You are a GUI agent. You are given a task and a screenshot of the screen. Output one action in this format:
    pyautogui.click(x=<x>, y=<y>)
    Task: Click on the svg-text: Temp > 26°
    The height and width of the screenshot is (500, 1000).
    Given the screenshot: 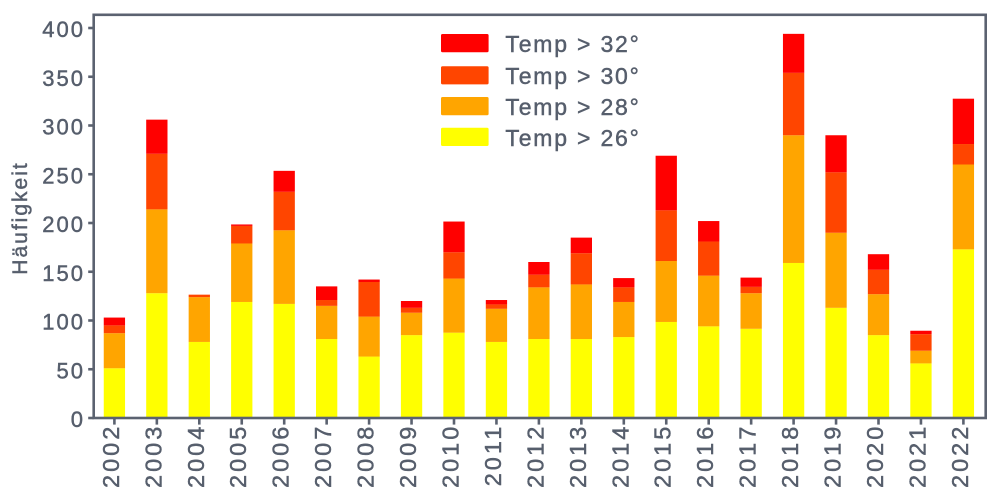 What is the action you would take?
    pyautogui.click(x=572, y=138)
    